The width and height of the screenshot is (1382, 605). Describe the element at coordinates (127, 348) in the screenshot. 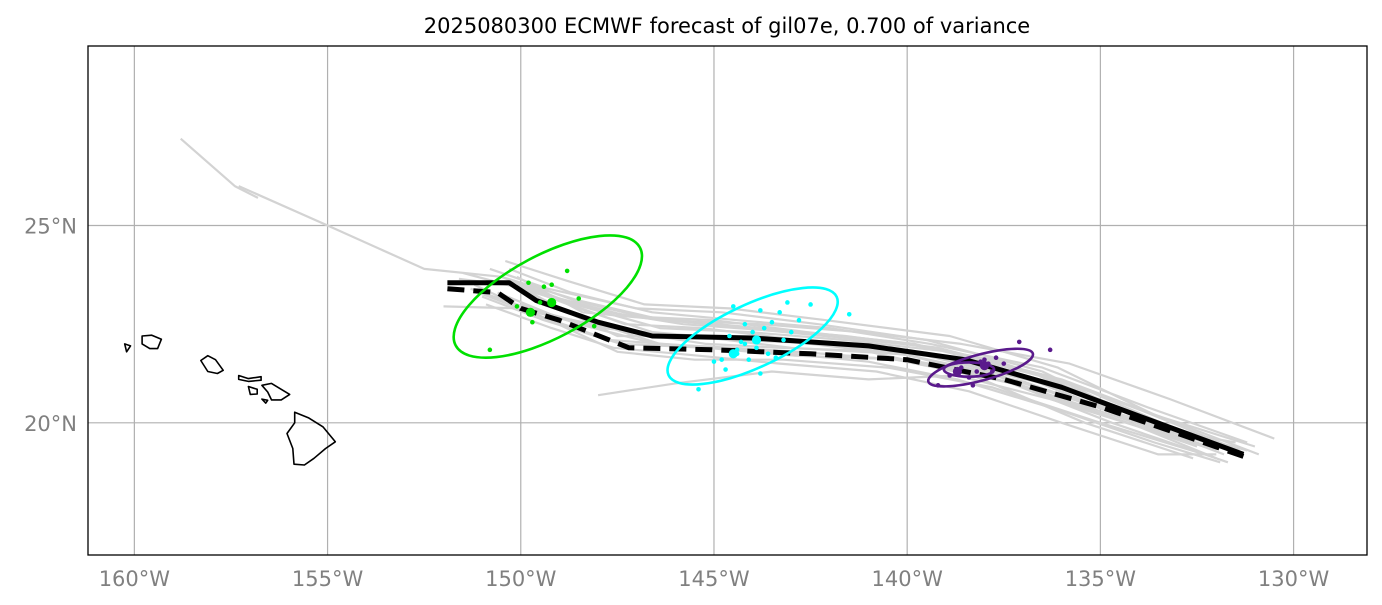

I see `island-niihau` at that location.